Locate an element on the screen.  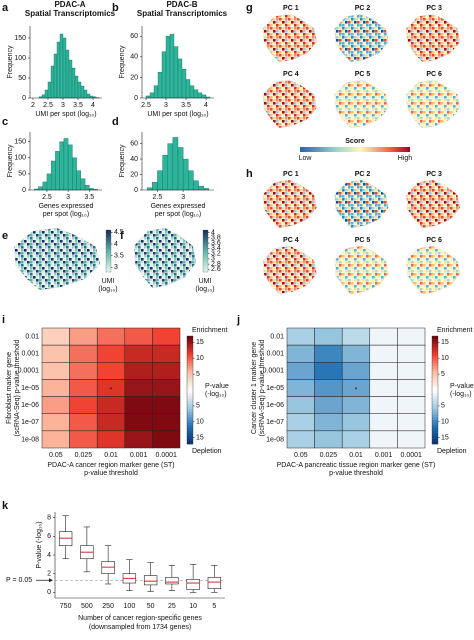
colorbar-mid-label: P-value is located at coordinates (217, 386).